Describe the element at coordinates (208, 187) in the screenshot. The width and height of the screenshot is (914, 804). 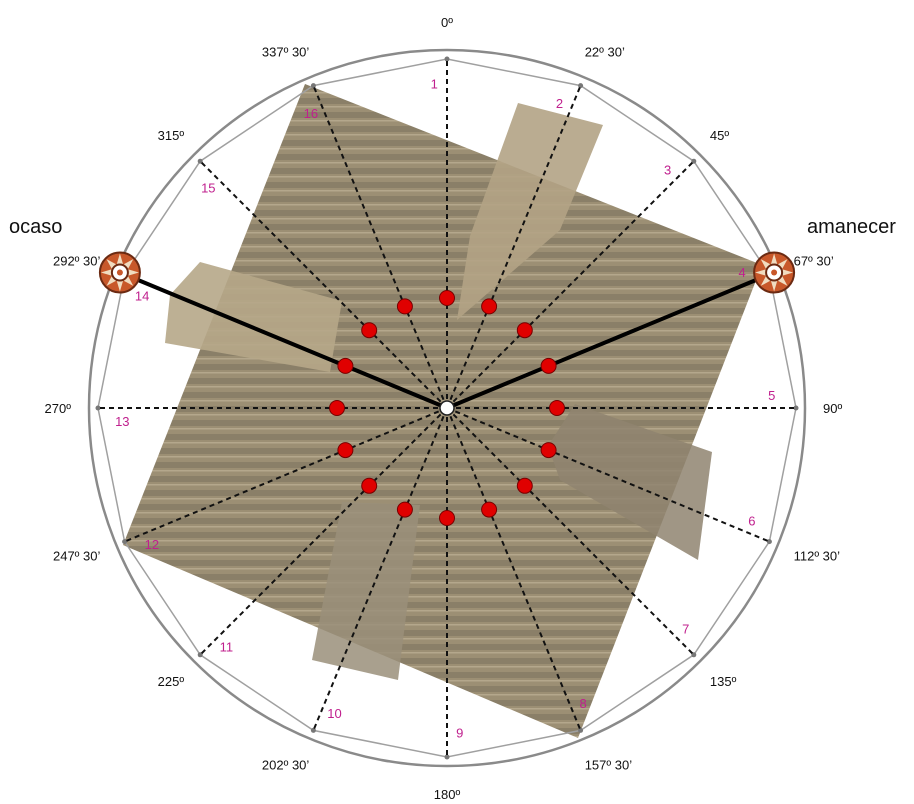
I see `direction-number: 15` at that location.